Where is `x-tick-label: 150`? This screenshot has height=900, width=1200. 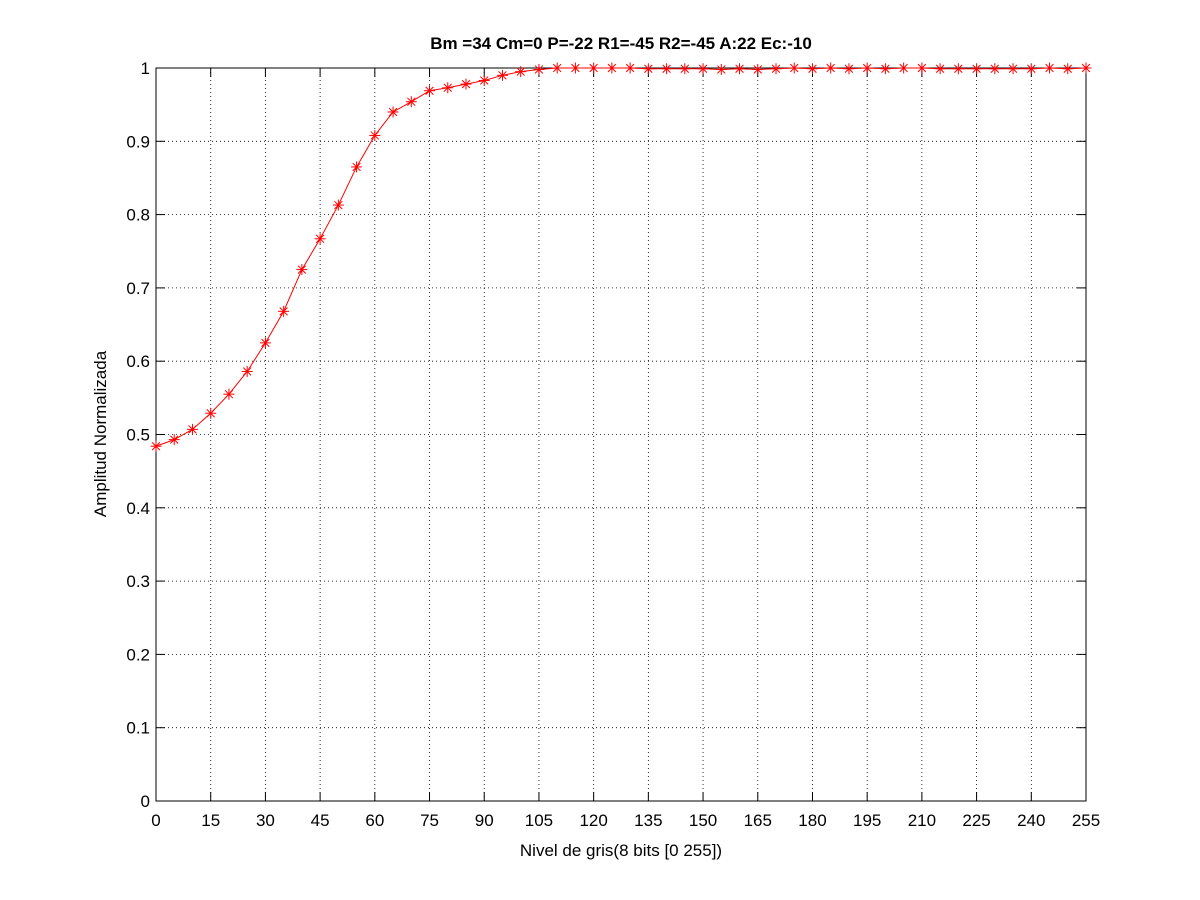
x-tick-label: 150 is located at coordinates (703, 820).